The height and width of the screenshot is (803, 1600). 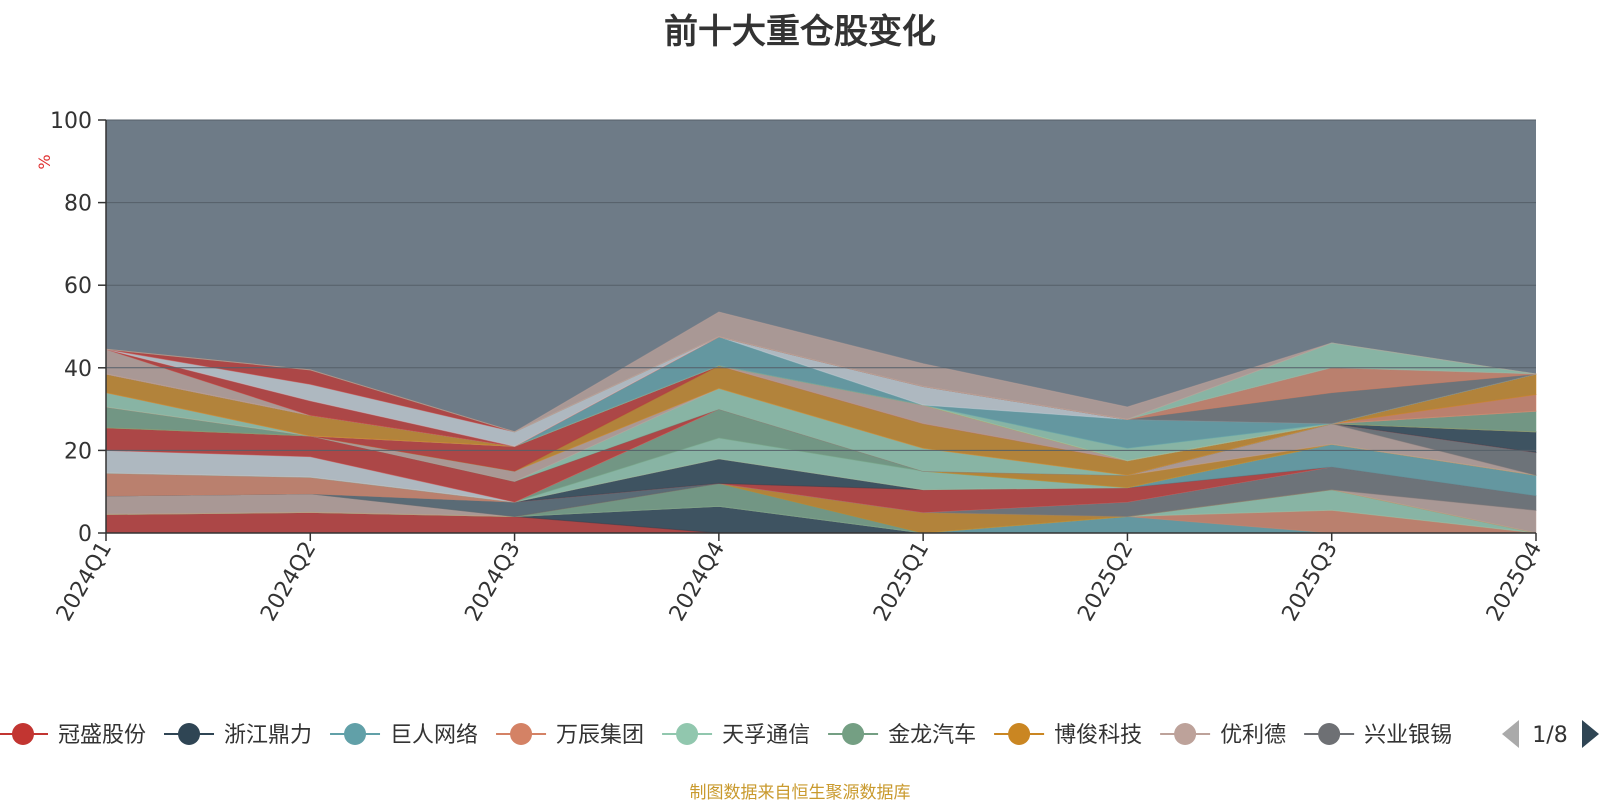 I want to click on y-tick-label: 40, so click(x=78, y=369).